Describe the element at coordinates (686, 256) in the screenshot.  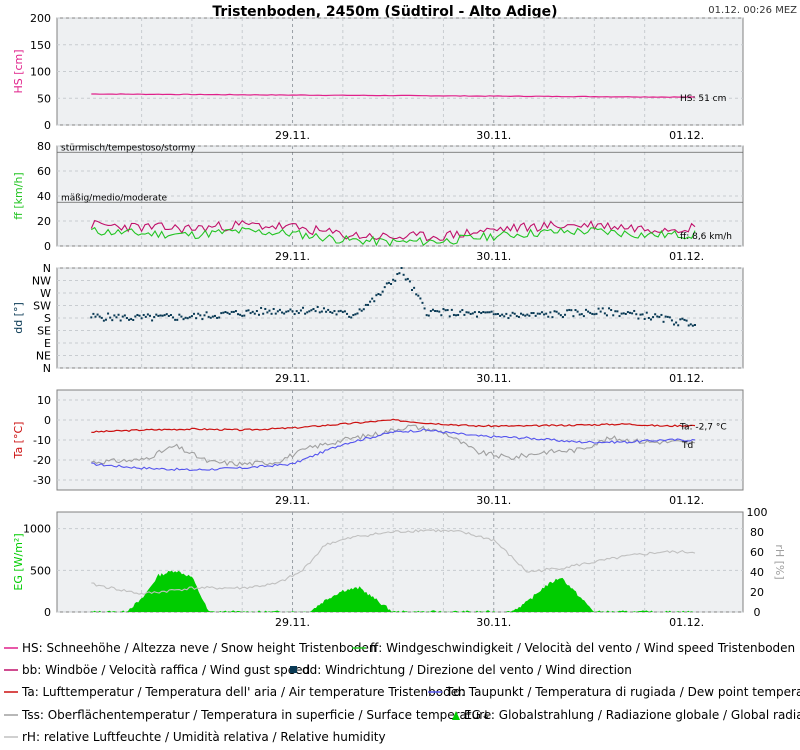
I see `x-tick-label: 01.12.` at that location.